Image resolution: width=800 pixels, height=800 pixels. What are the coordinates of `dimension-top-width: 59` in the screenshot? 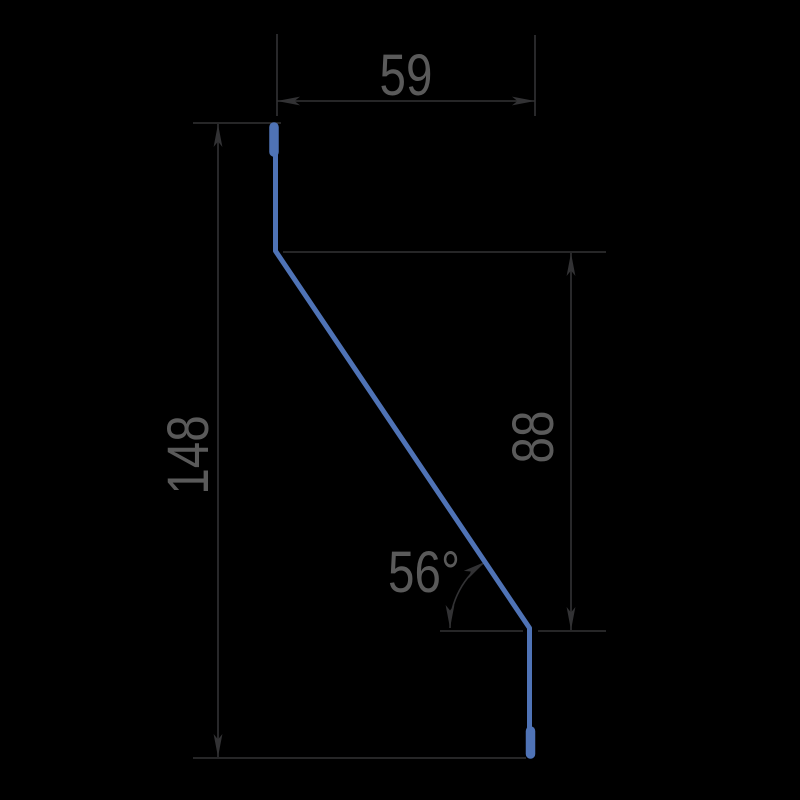 It's located at (406, 75).